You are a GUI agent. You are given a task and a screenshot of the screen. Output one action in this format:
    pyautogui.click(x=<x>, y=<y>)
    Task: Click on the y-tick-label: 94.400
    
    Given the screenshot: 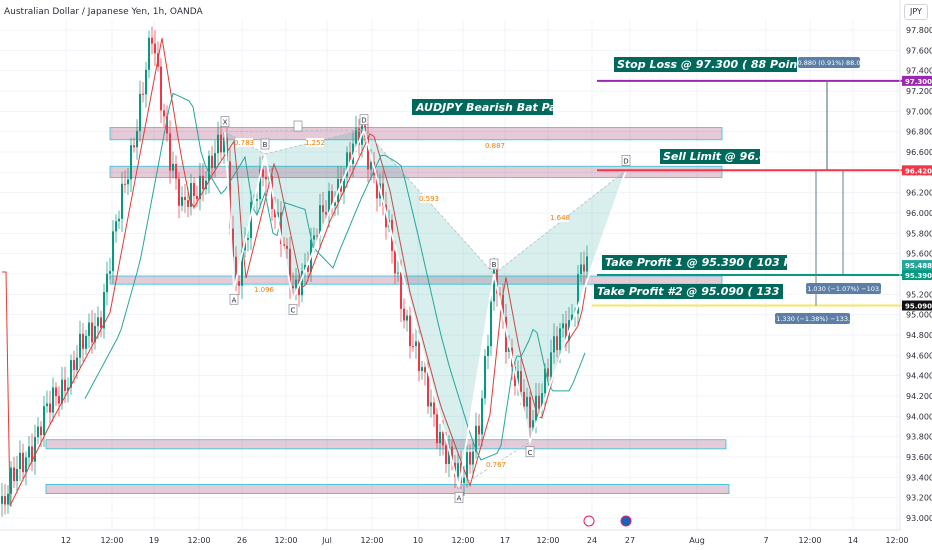 What is the action you would take?
    pyautogui.click(x=919, y=376)
    